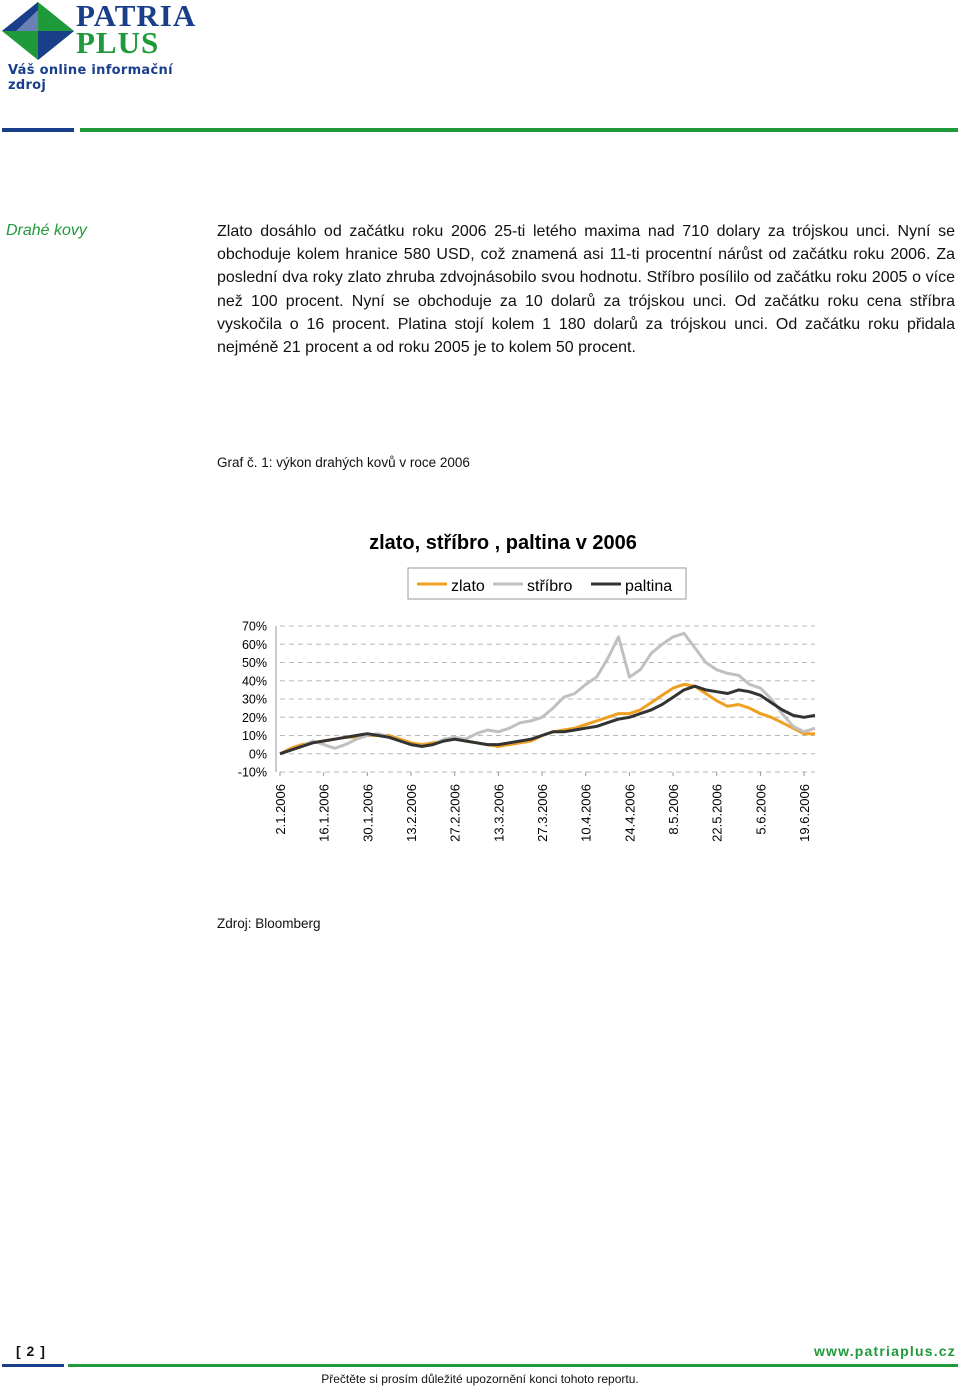 The image size is (960, 1388). What do you see at coordinates (513, 1365) in the screenshot?
I see `footer-rule-green` at bounding box center [513, 1365].